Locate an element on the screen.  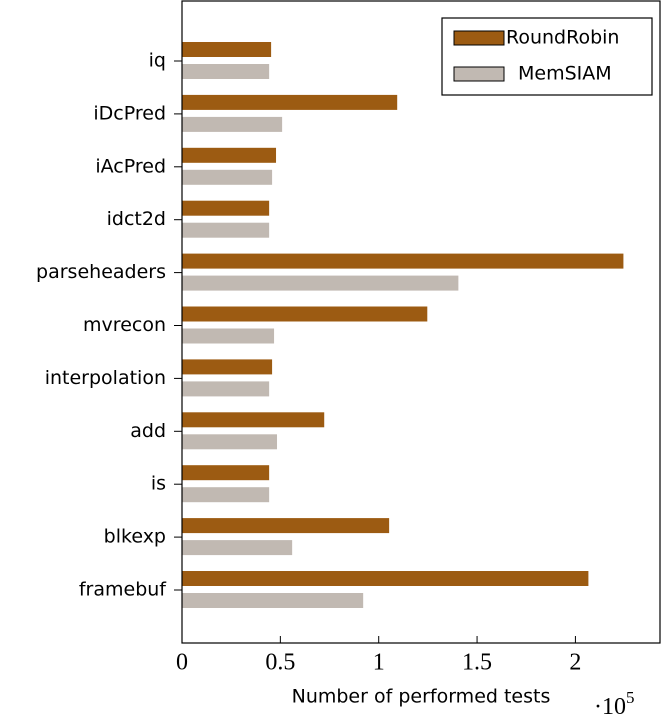
y-tick-label: iAcPred is located at coordinates (130, 166).